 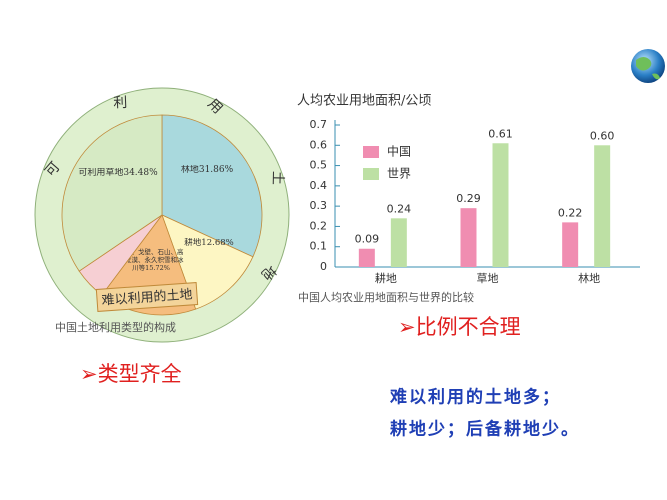 I want to click on slice-value: 15.72%, so click(x=157, y=268).